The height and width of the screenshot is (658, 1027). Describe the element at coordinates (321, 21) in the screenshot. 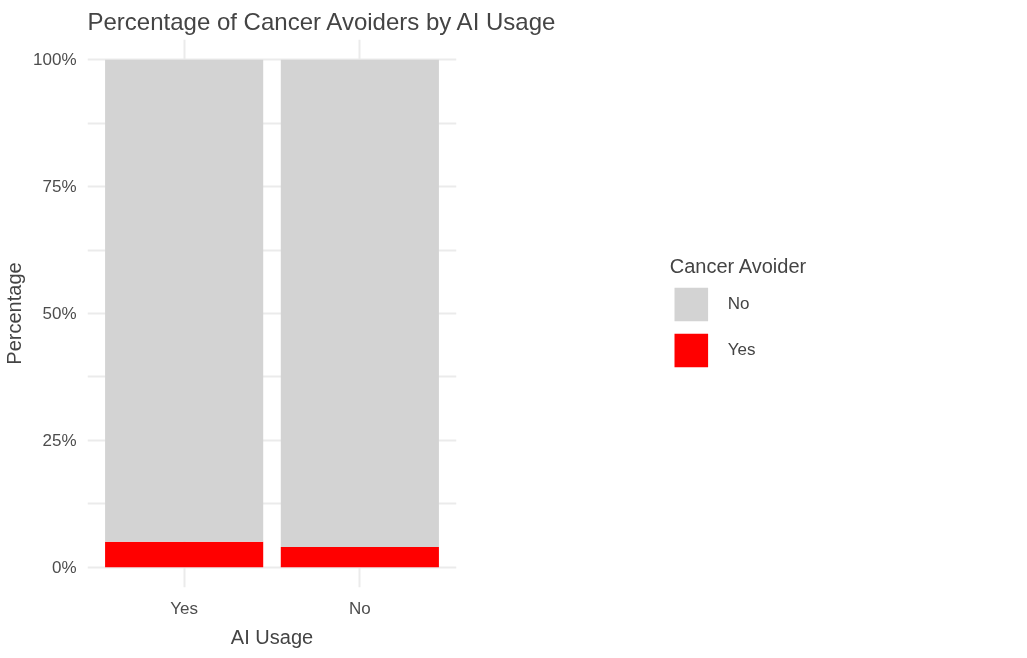

I see `chart-title: Percentage of Cancer Avoiders by AI Usage` at that location.